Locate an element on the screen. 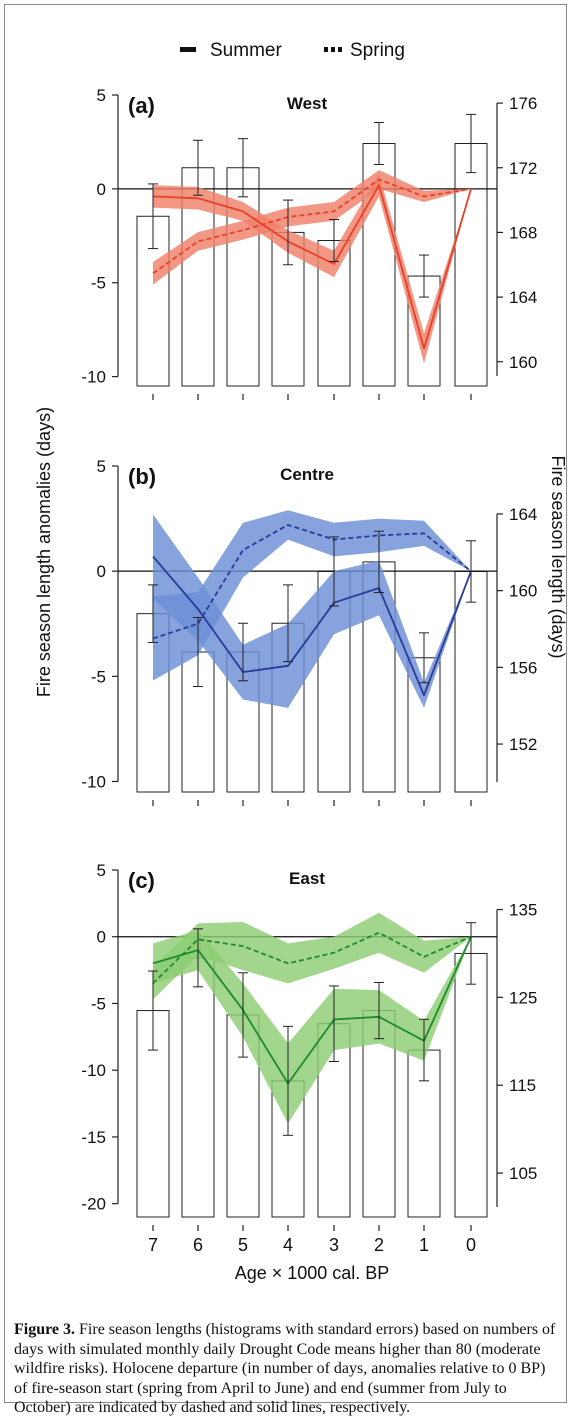 The image size is (573, 1418). west-summer-band is located at coordinates (312, 268).